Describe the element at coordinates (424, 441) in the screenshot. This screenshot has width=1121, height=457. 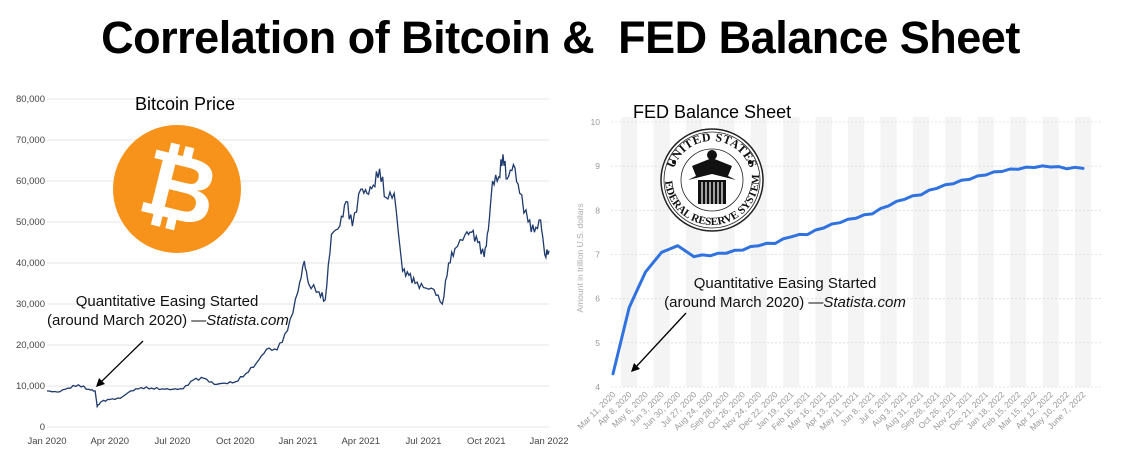
I see `bitcoin-x-tick-label: Jul 2021` at that location.